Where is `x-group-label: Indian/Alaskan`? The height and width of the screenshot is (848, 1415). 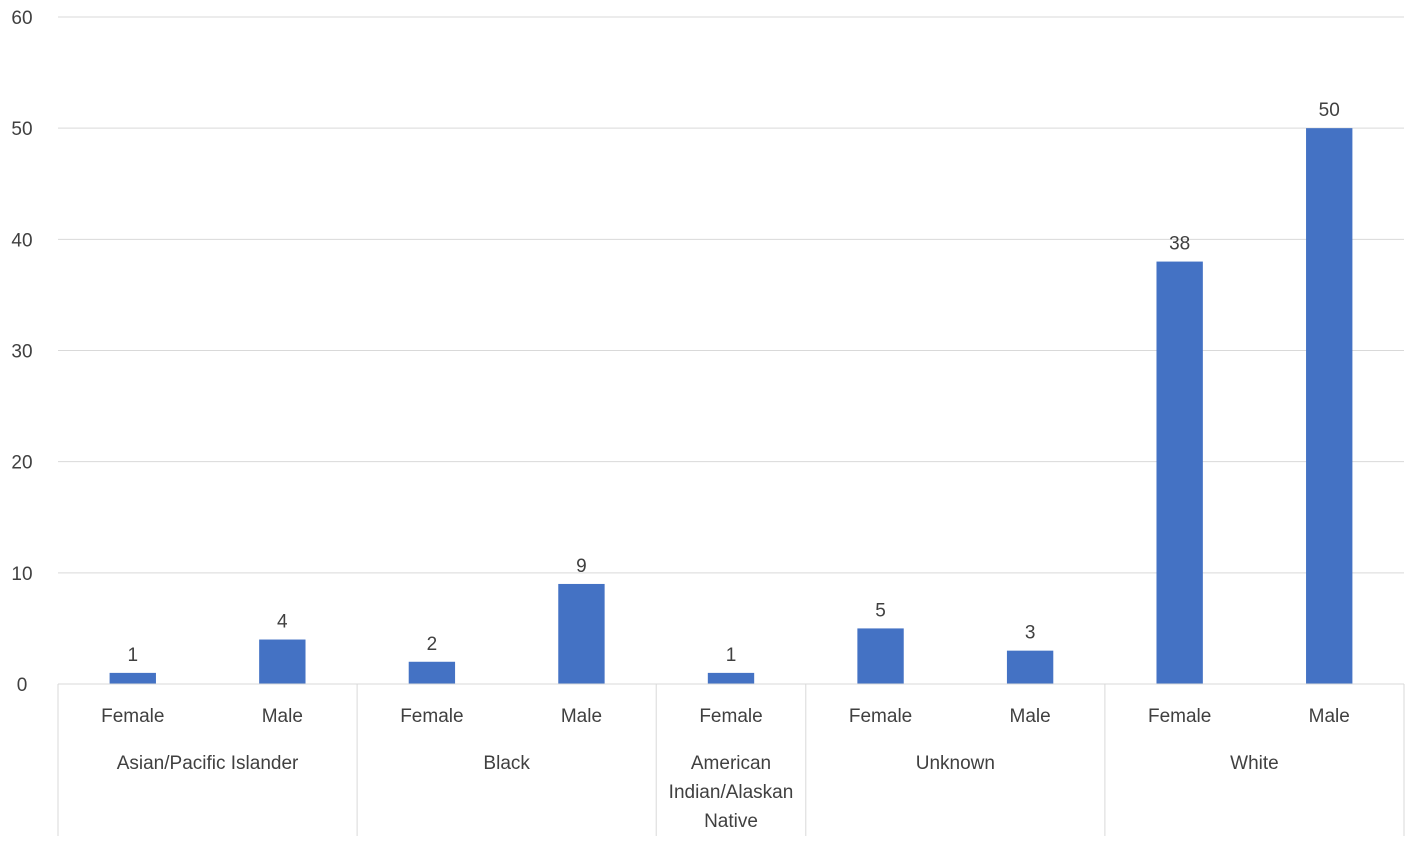 x-group-label: Indian/Alaskan is located at coordinates (731, 792).